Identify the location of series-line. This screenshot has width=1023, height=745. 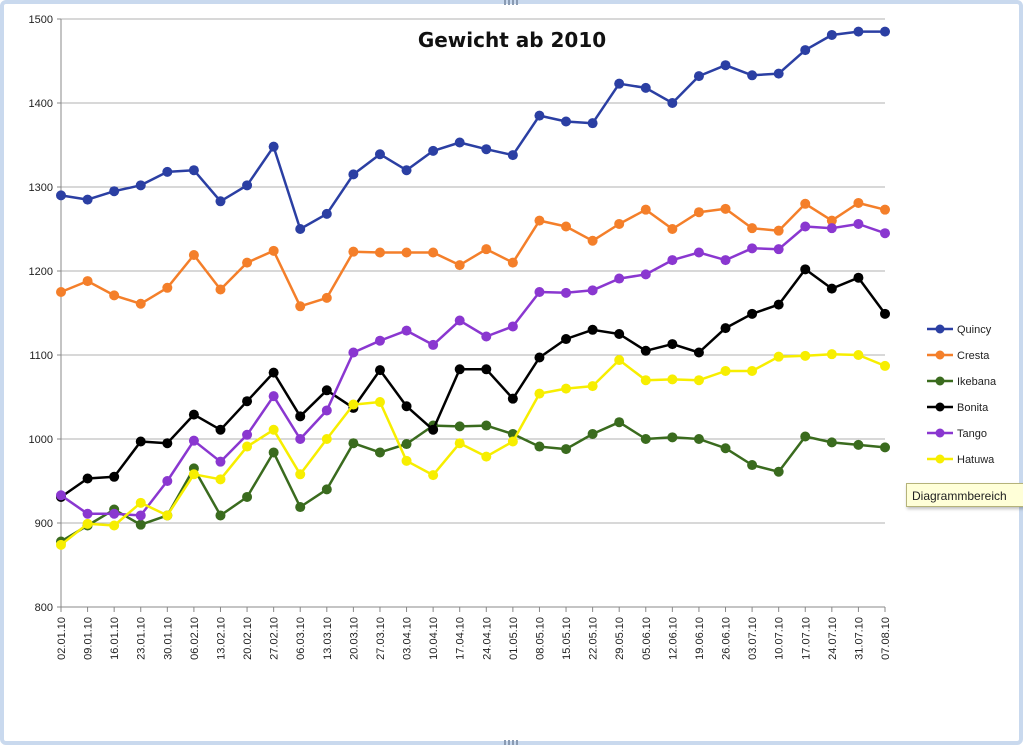
(473, 481).